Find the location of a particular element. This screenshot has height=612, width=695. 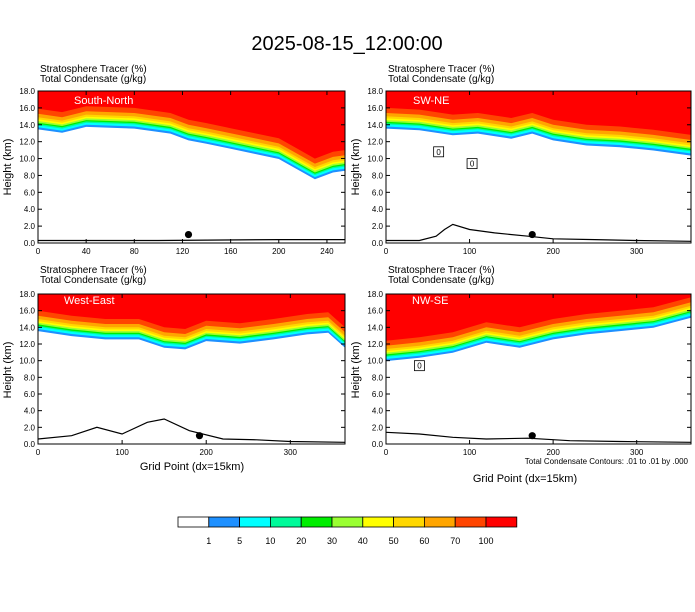

x-tick-label: 80 is located at coordinates (134, 251).